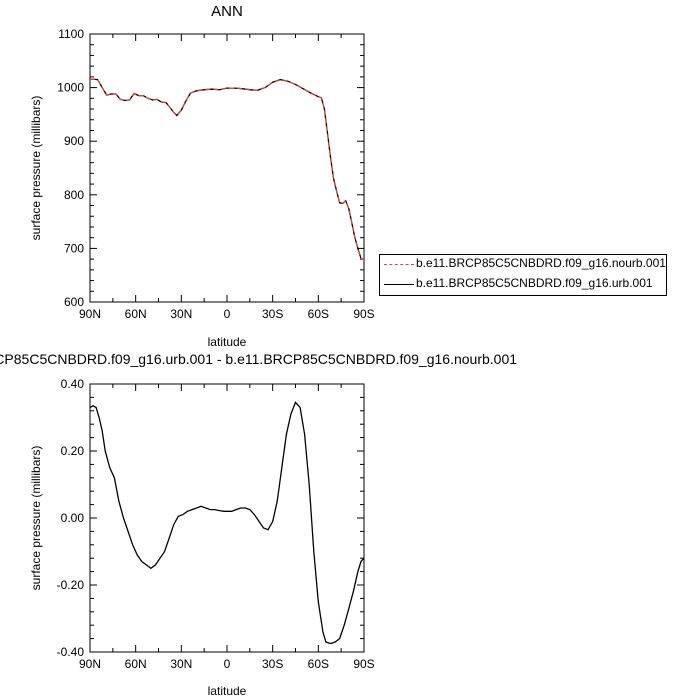  I want to click on top-series-layer, so click(227, 169).